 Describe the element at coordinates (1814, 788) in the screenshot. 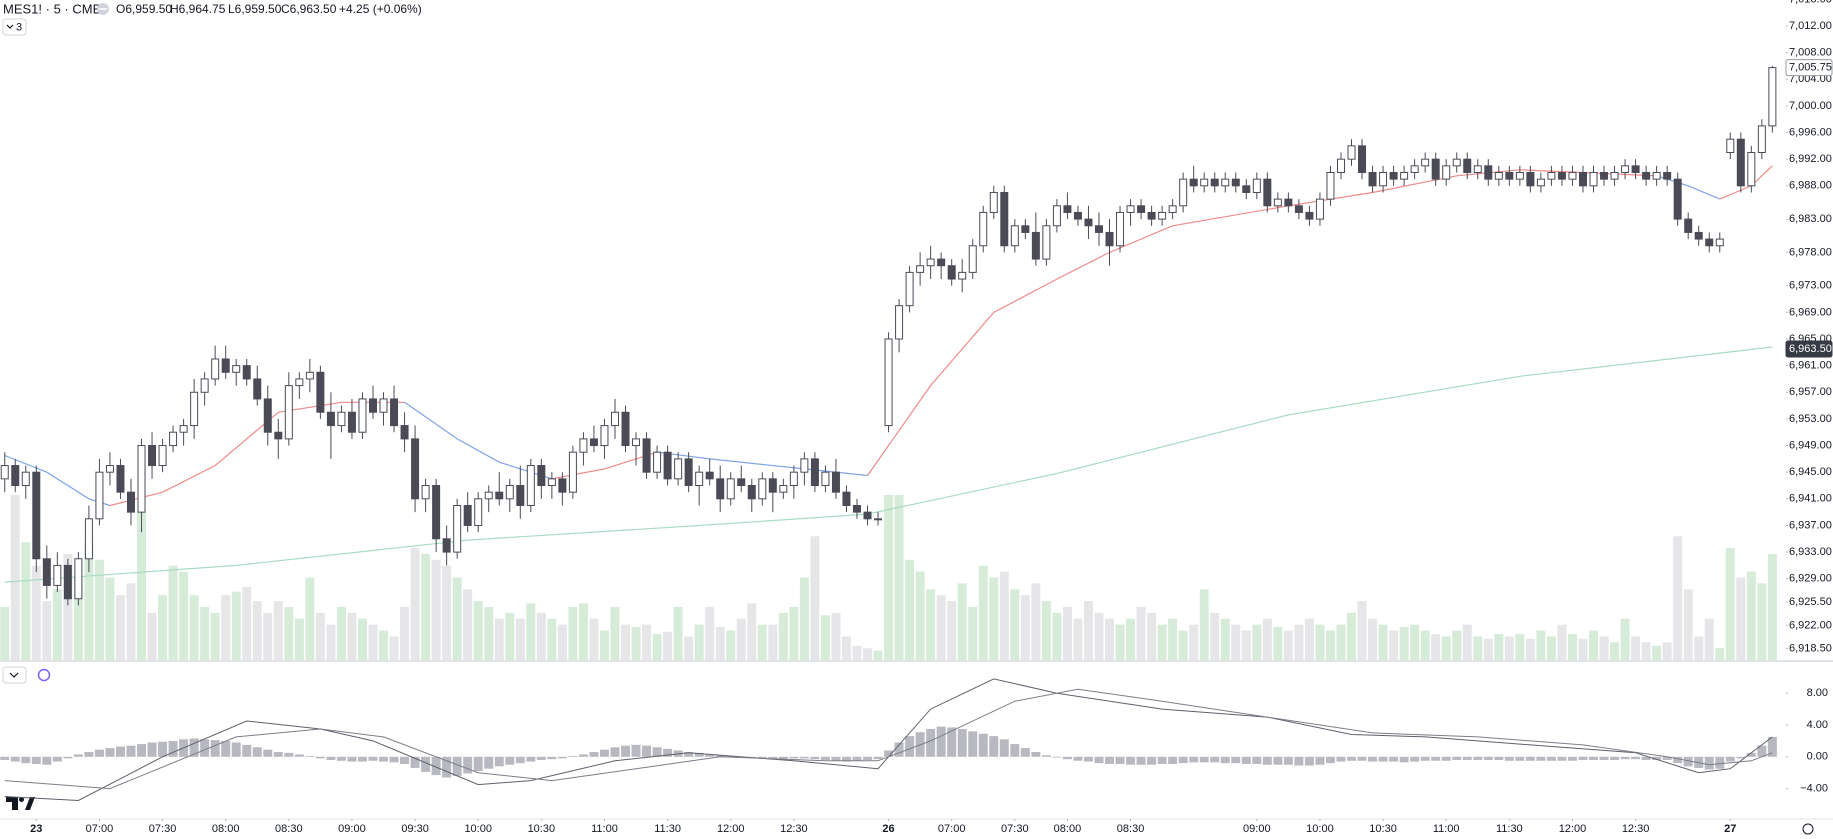

I see `y-tick-label: −4.00` at that location.